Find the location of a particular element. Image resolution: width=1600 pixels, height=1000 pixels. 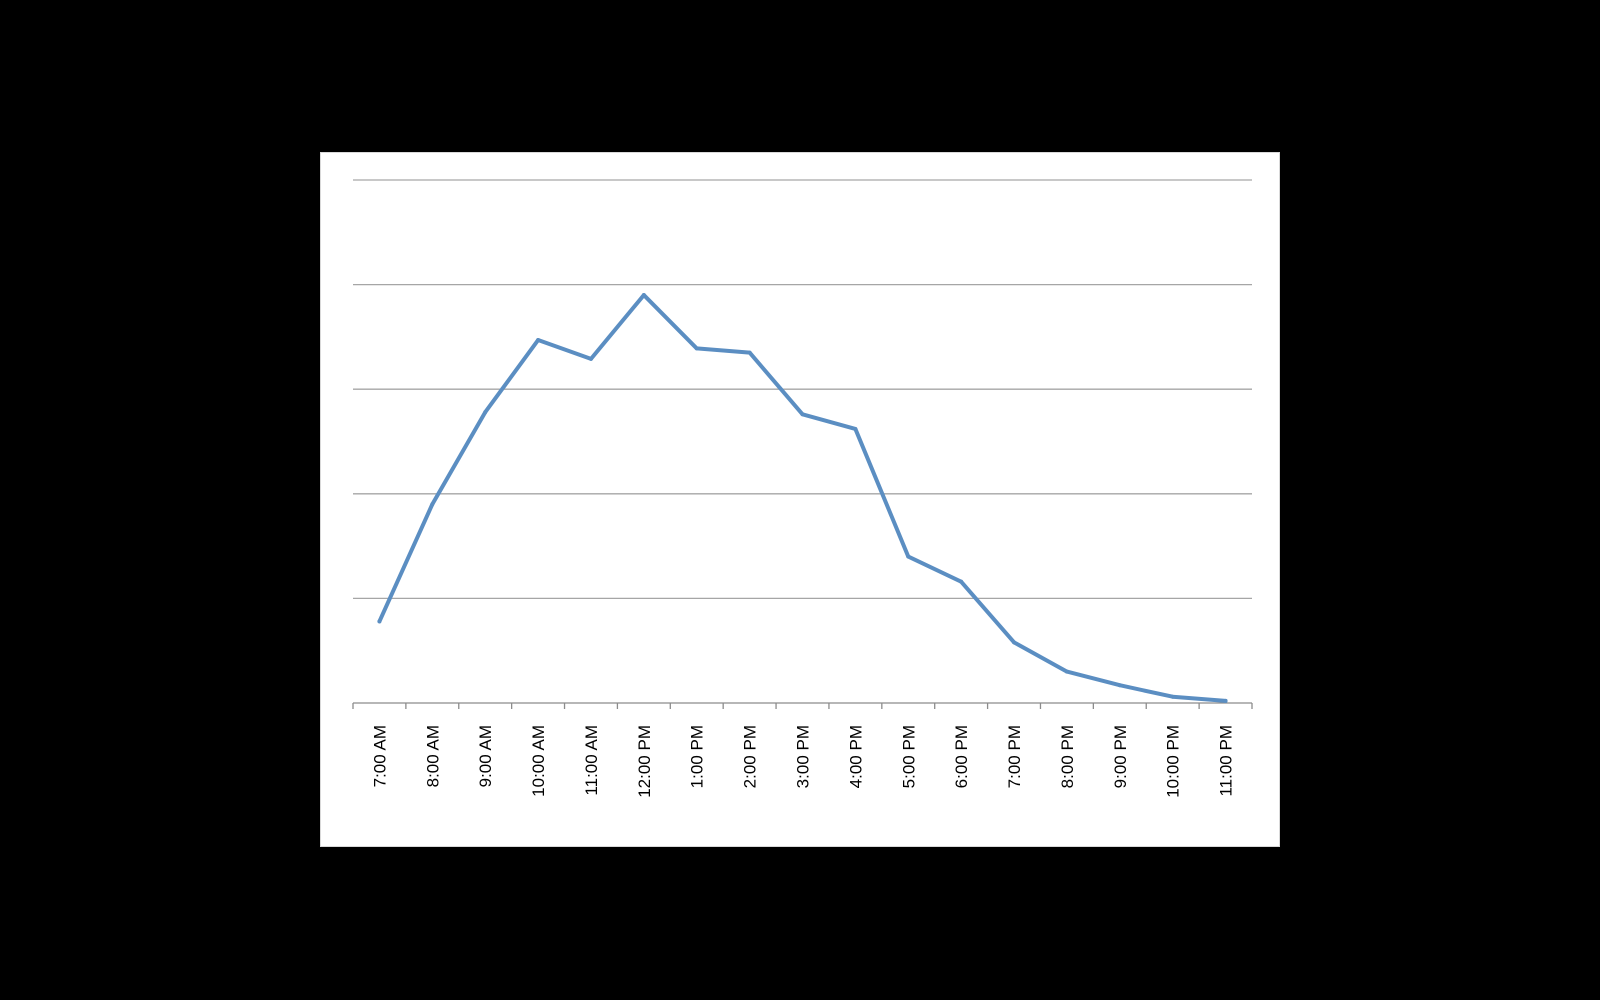

x-tick-label: 7:00 AM is located at coordinates (379, 756).